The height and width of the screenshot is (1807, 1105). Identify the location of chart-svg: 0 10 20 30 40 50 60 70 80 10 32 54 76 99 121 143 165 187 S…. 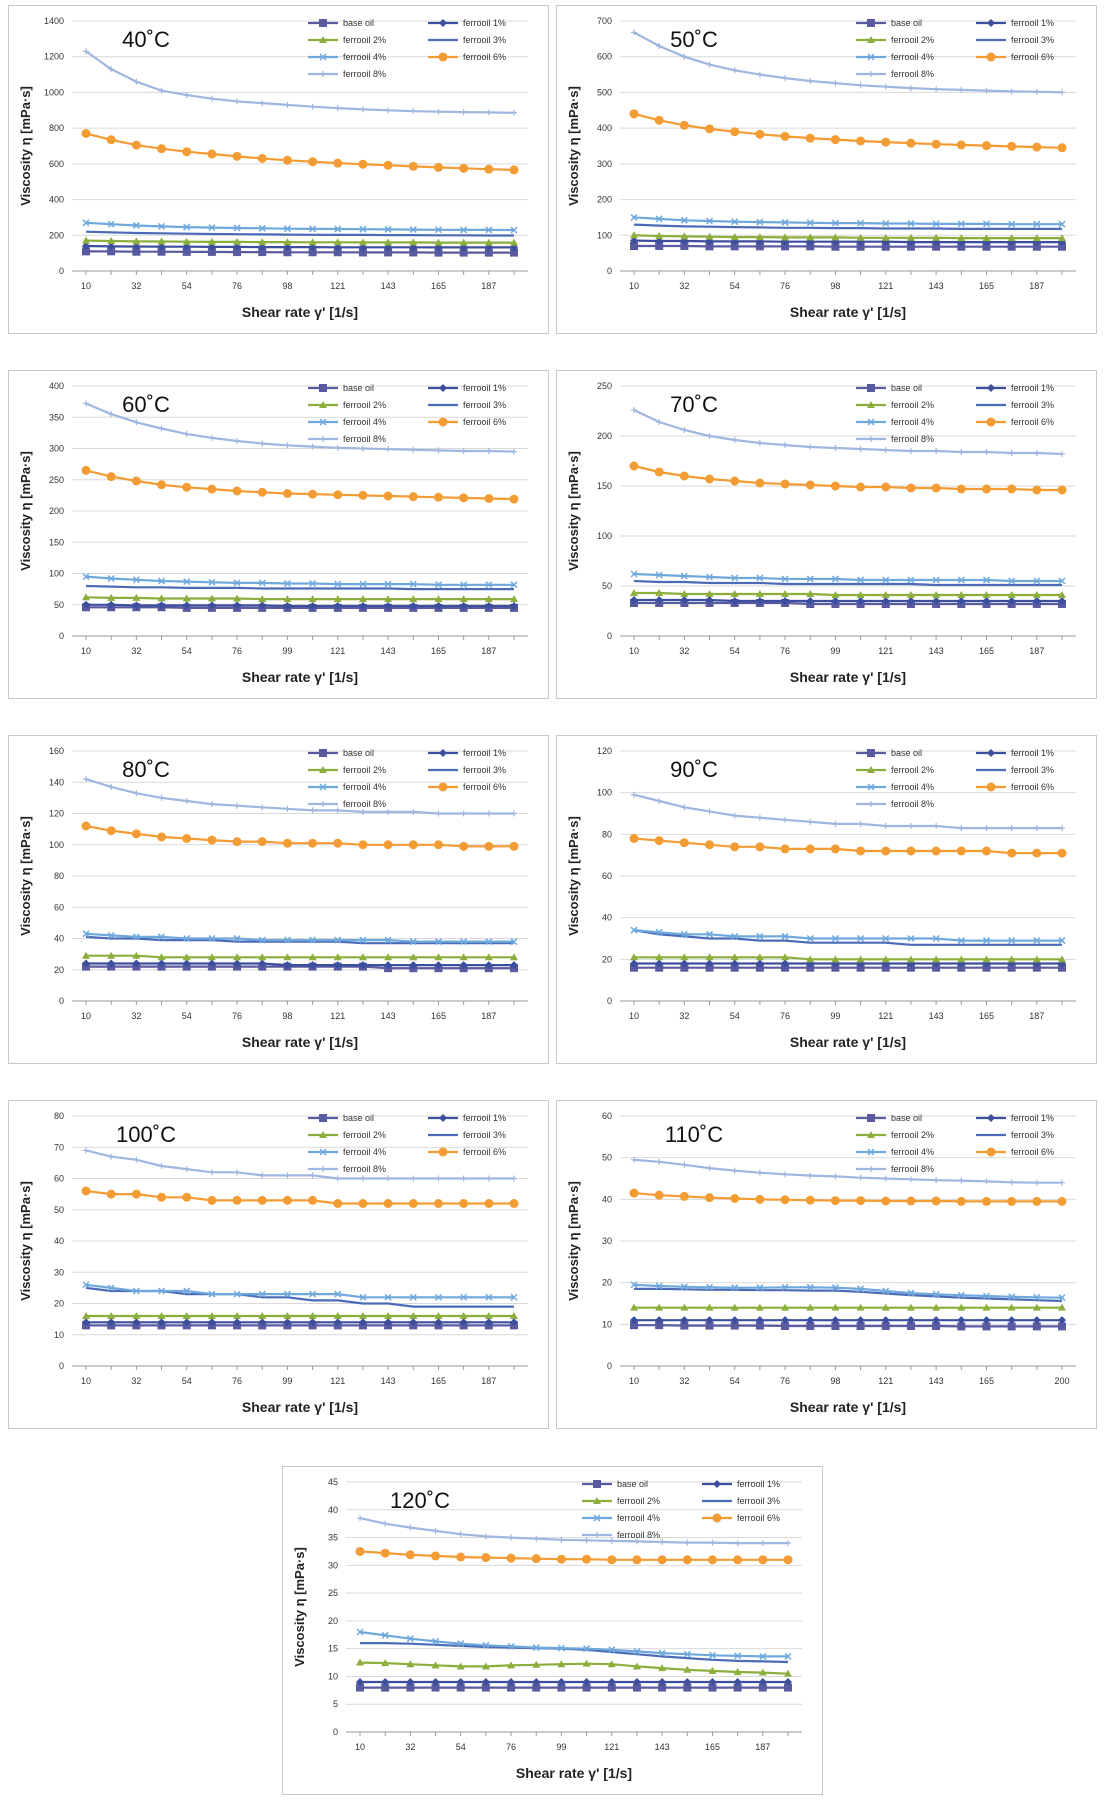
(278, 1264).